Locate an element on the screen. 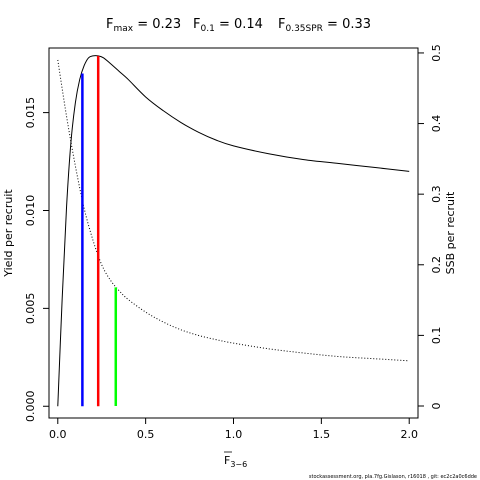 This screenshot has width=480, height=480. svg-text: F0.35SPR = 0.33 is located at coordinates (324, 25).